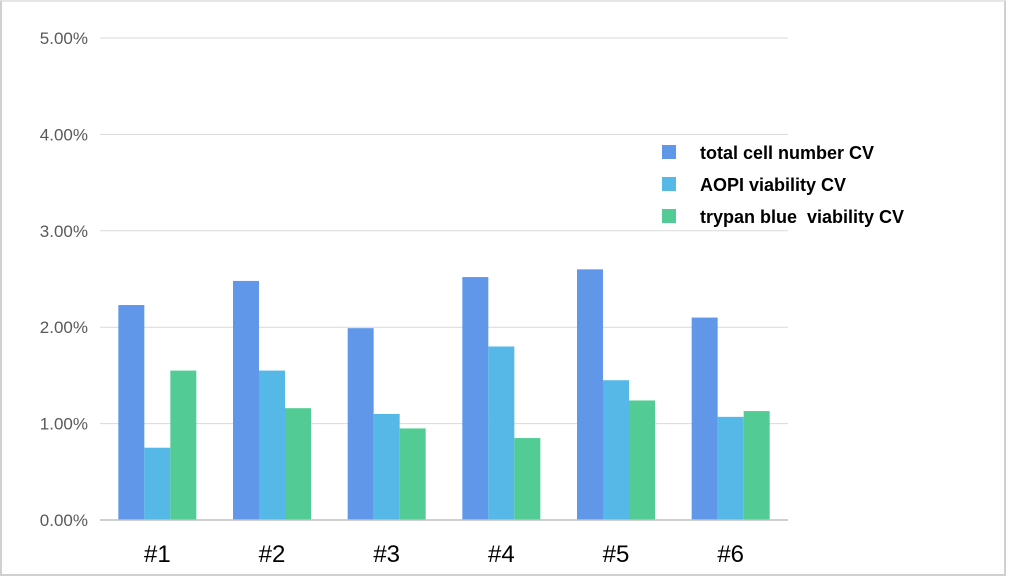  Describe the element at coordinates (64, 231) in the screenshot. I see `y-tick-label: 3.00%` at that location.